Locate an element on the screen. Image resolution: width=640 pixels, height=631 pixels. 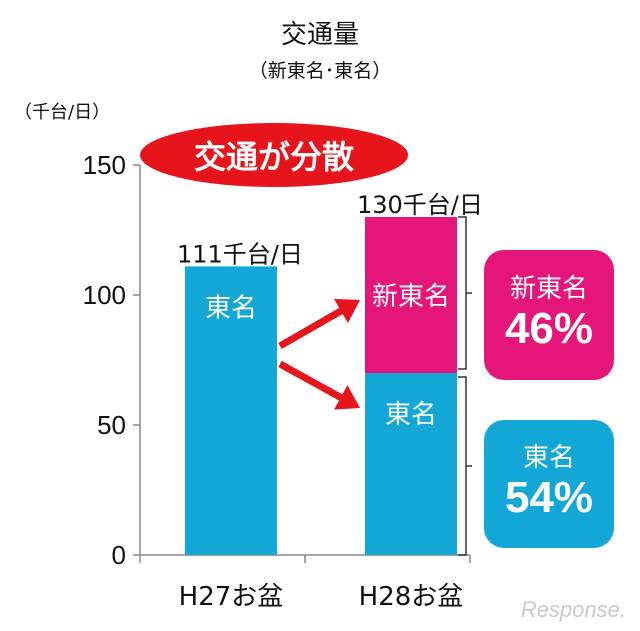
x-category-label: H27お盆 is located at coordinates (231, 597).